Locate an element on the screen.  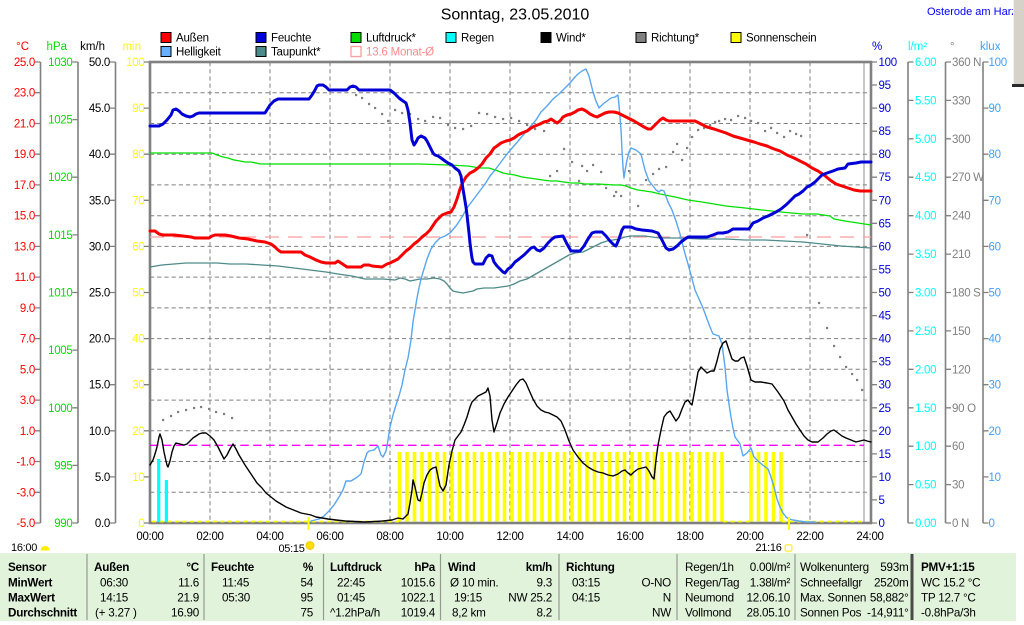
svg-text: 14:15 is located at coordinates (114, 598).